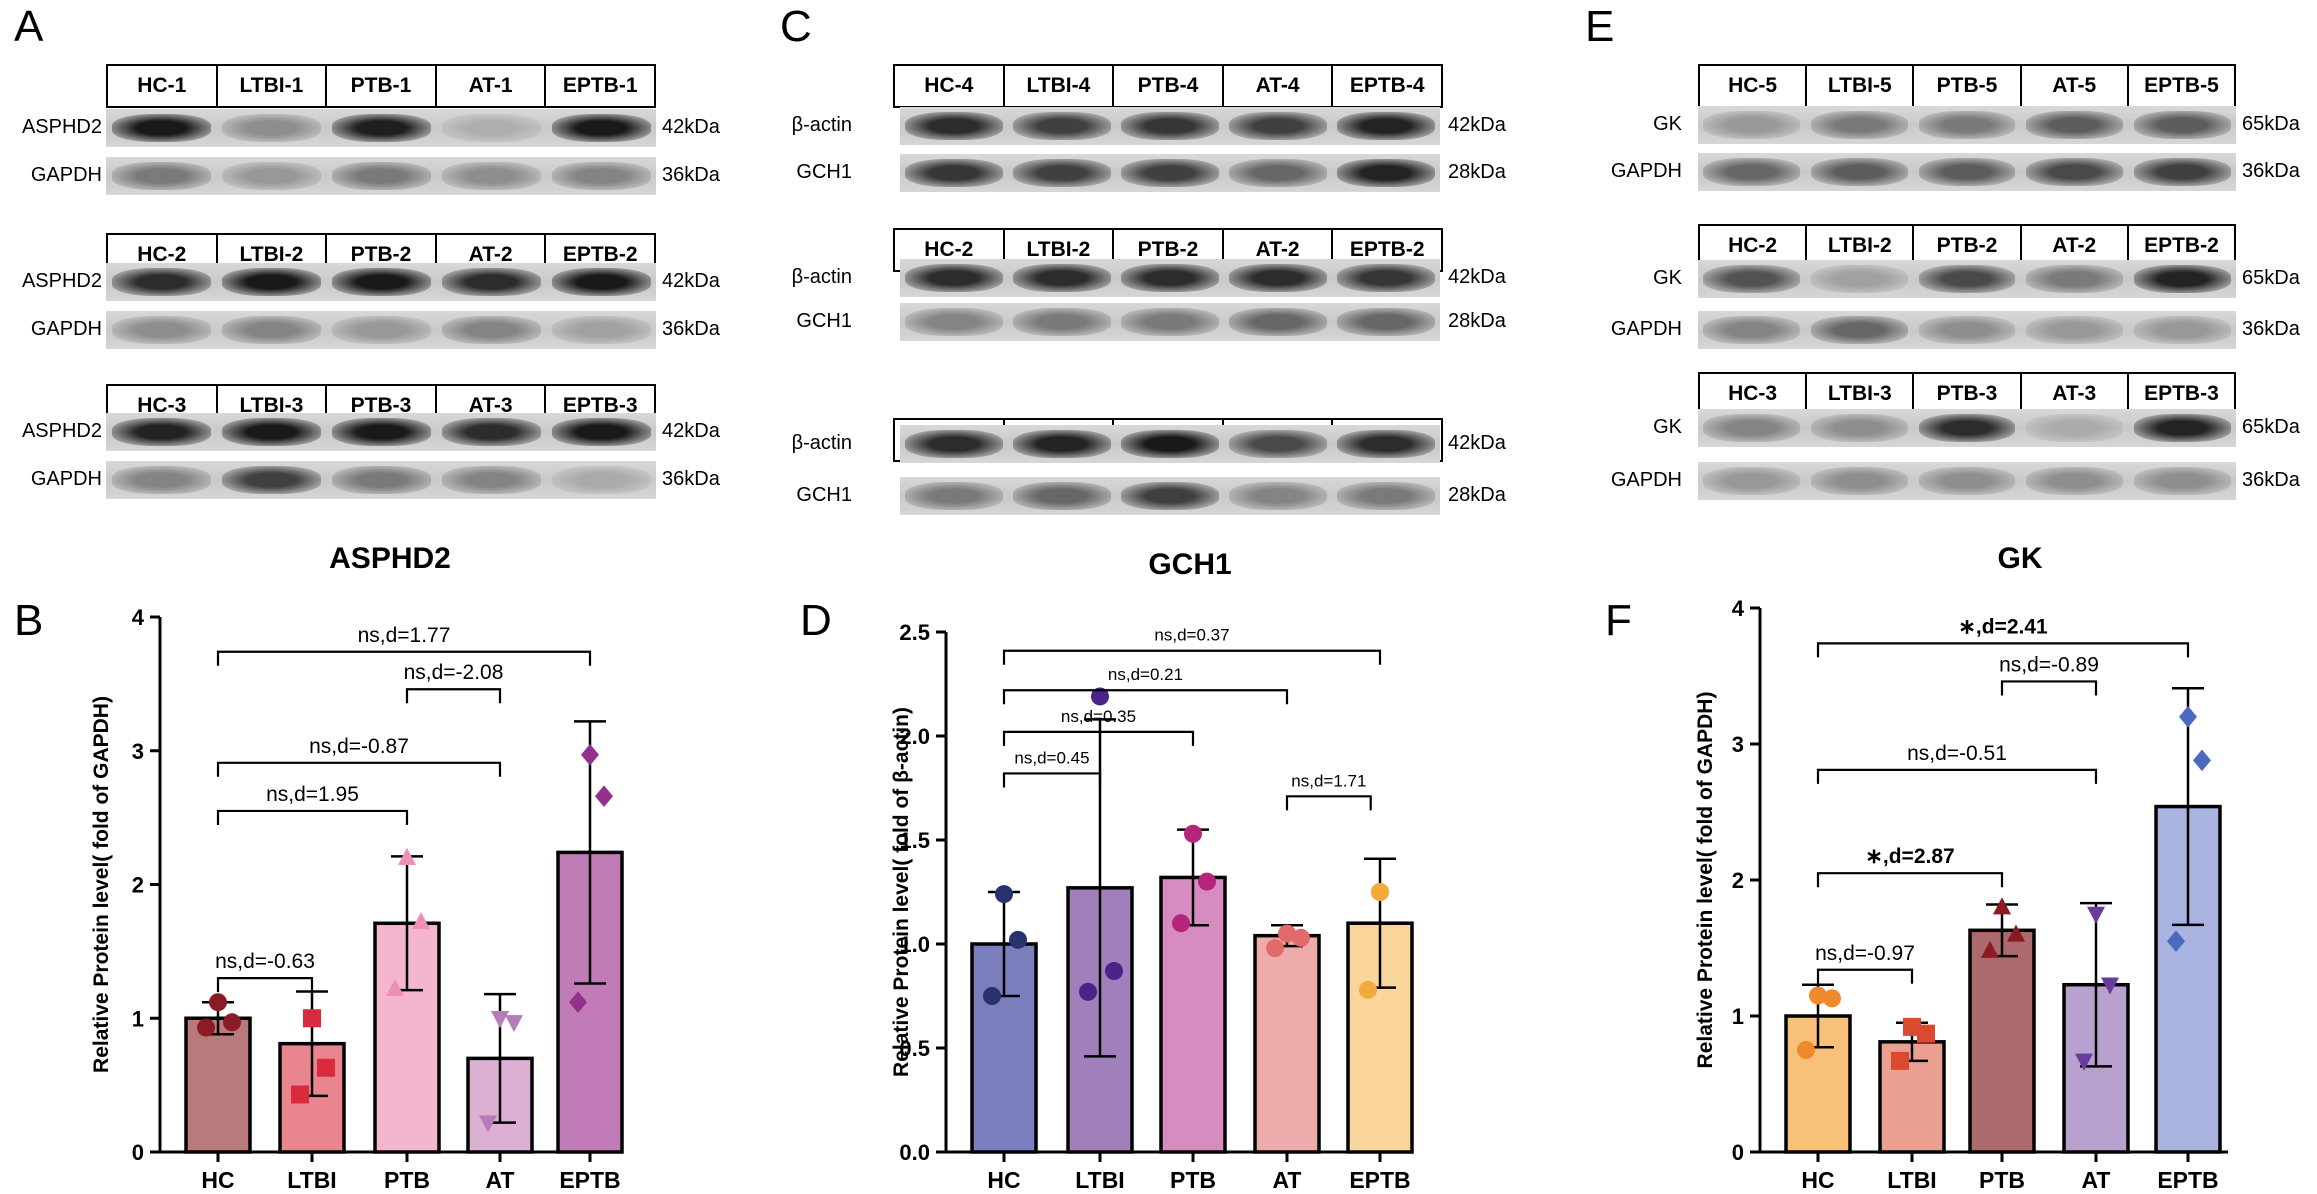  I want to click on significance-label: ns,d=-0.63, so click(265, 961).